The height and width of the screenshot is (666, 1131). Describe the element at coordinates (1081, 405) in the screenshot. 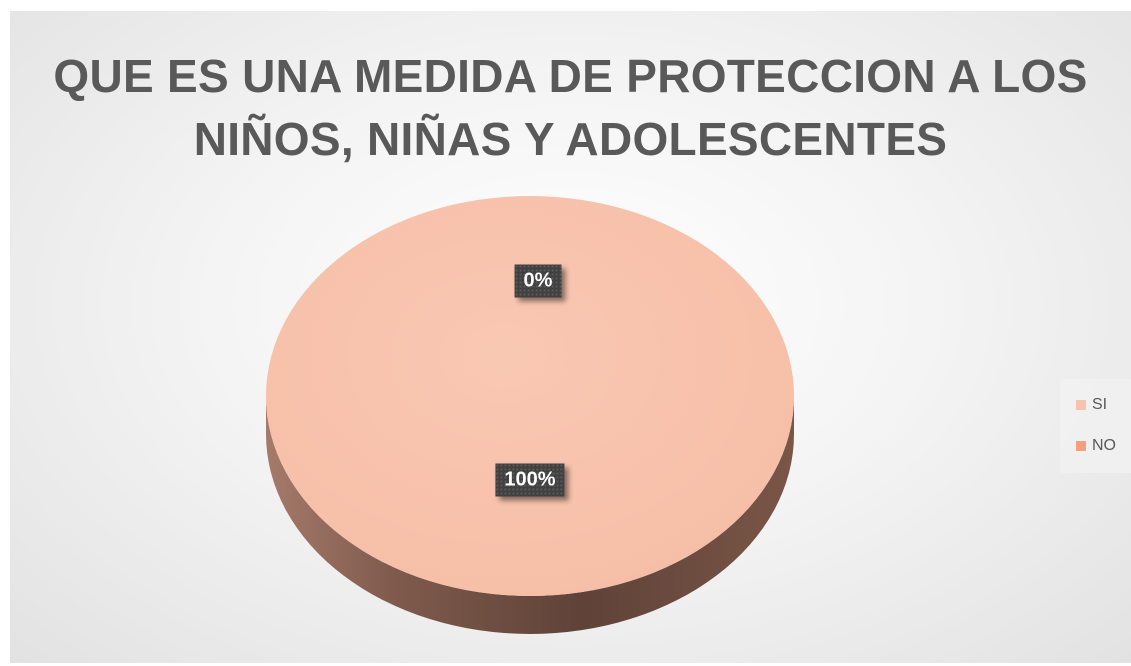

I see `legend-swatch-si` at that location.